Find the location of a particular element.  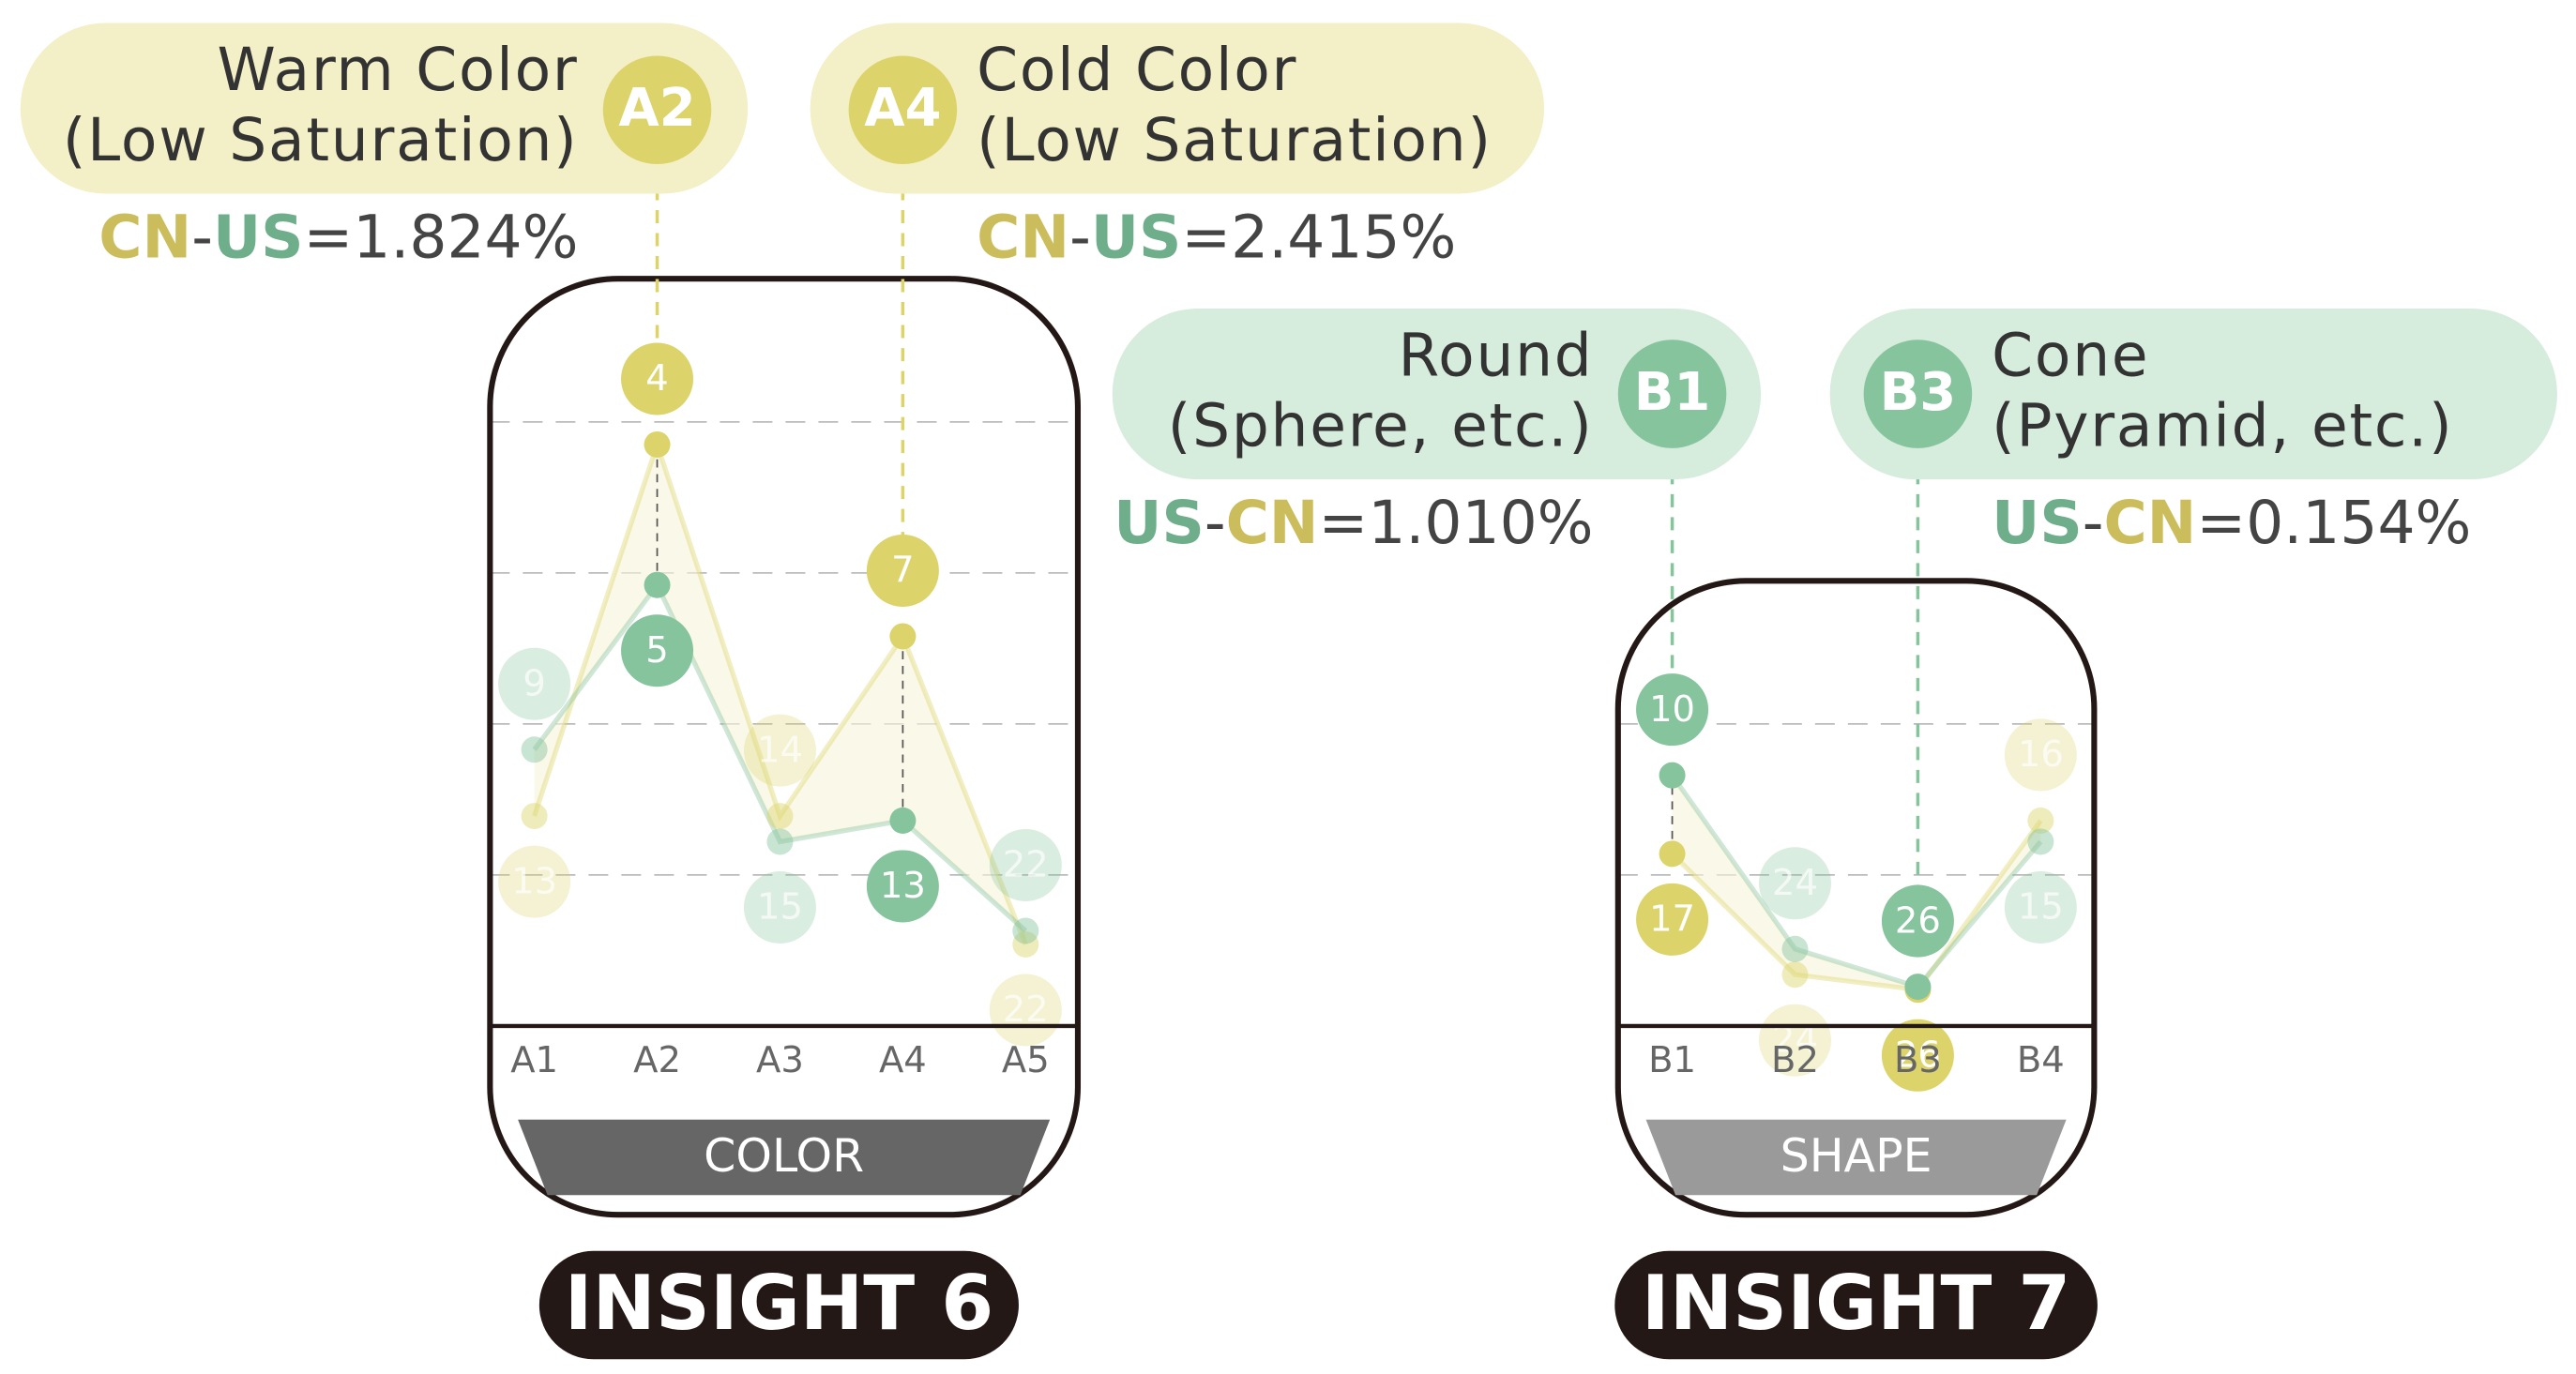

rank-label: 9 is located at coordinates (535, 683).